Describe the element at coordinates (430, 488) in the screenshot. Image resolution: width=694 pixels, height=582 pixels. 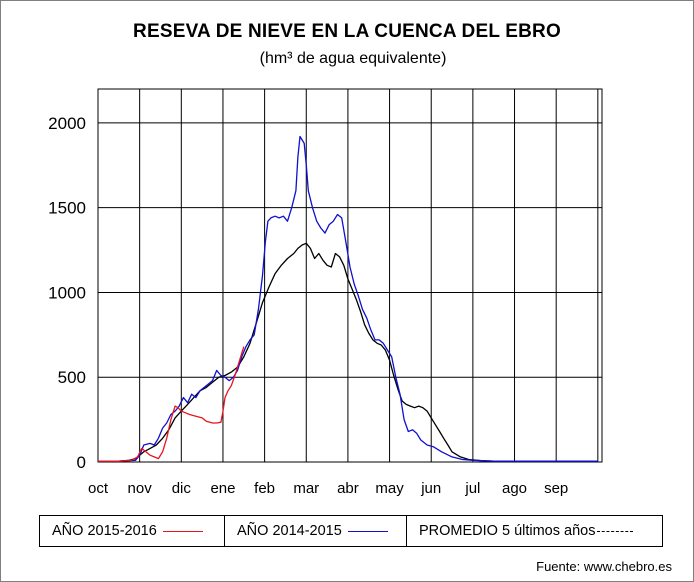
I see `x-tick-label: jun` at that location.